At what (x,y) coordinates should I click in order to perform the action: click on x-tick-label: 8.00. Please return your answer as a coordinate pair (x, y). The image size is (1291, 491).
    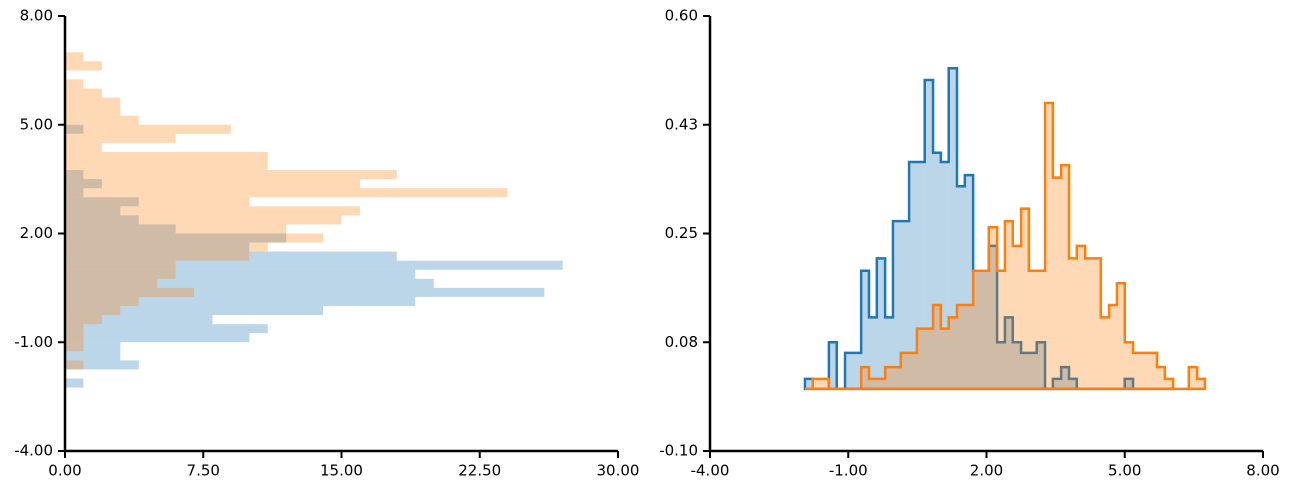
    Looking at the image, I should click on (1262, 471).